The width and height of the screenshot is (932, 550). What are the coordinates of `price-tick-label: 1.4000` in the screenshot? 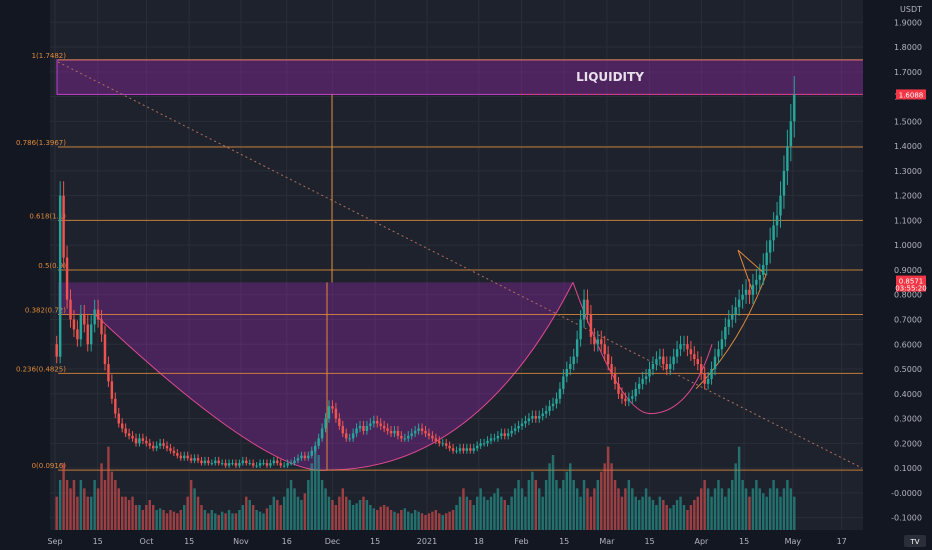 It's located at (908, 146).